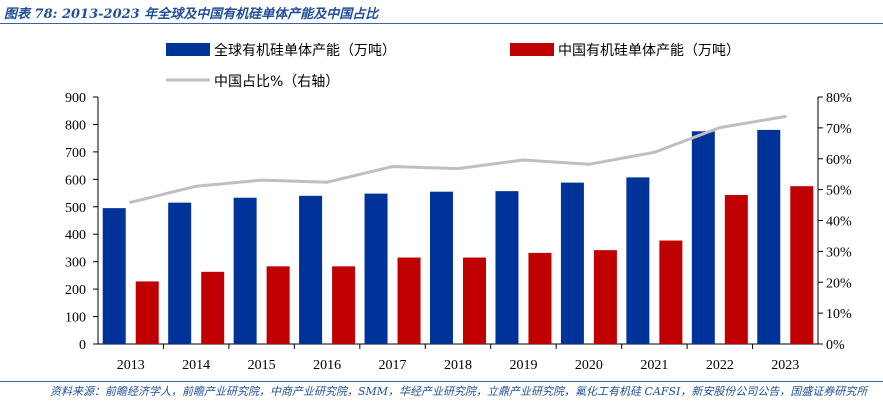  Describe the element at coordinates (188, 49) in the screenshot. I see `legend-swatch-global` at that location.